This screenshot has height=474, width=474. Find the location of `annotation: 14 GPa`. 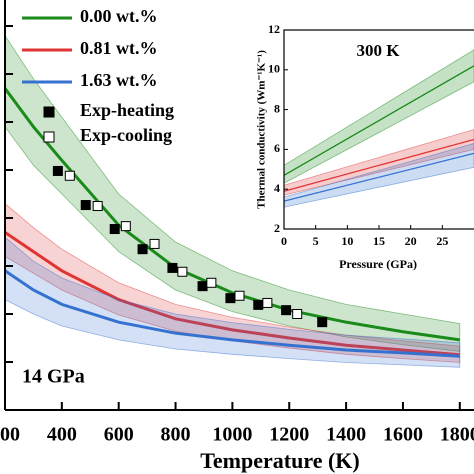

annotation: 14 GPa is located at coordinates (53, 377).